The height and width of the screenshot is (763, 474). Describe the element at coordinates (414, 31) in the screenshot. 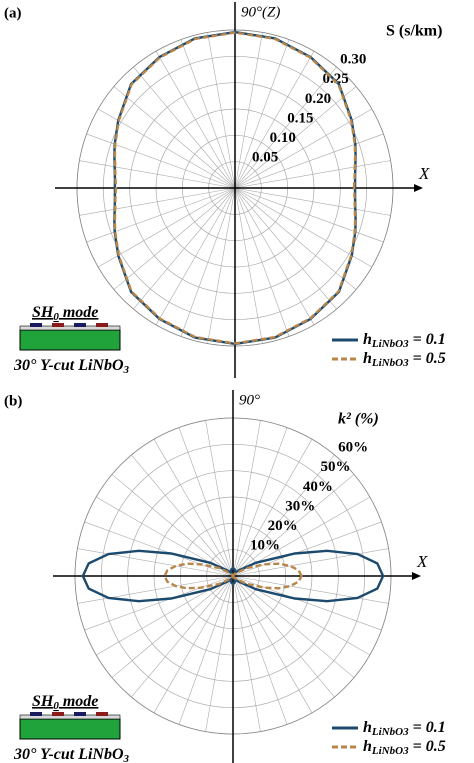

I see `r-axis-title: S (s/km)` at that location.